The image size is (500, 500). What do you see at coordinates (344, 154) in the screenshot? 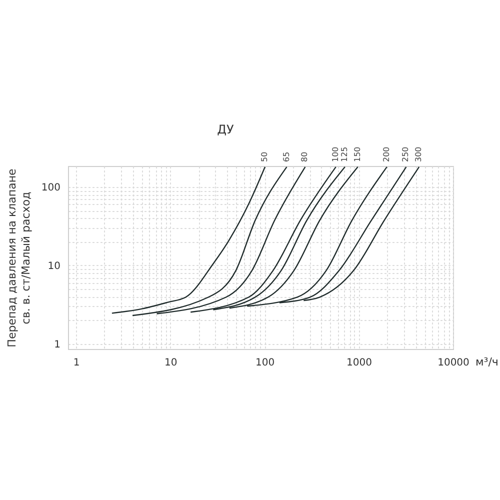
I see `text: 125` at bounding box center [344, 154].